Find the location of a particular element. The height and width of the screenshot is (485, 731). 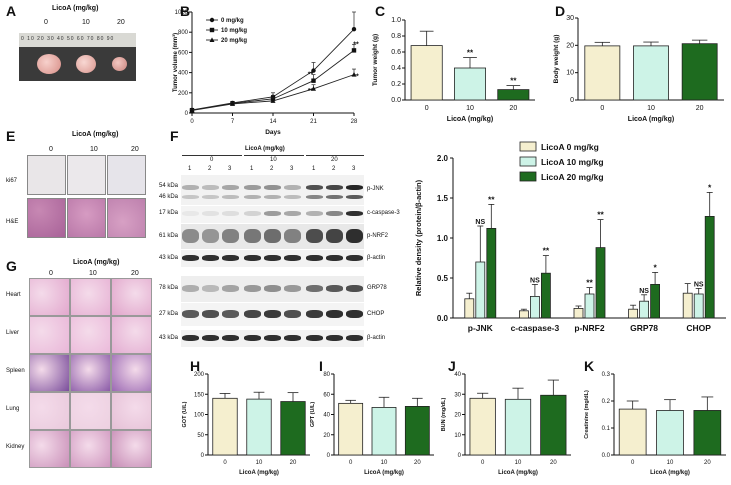

x-axis-label: Days is located at coordinates (273, 132).